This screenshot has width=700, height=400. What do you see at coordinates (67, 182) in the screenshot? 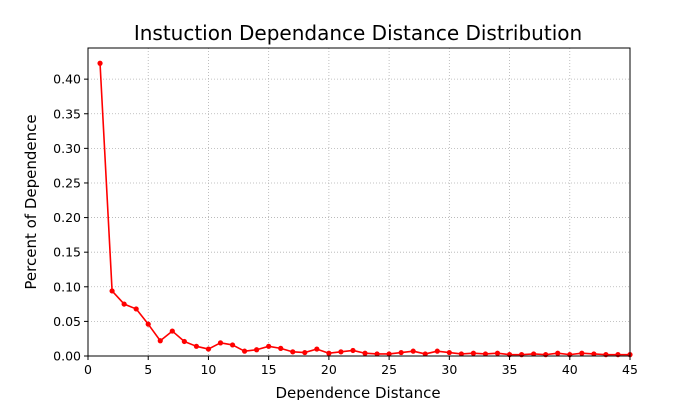
I see `y-tick-label: 0.25` at bounding box center [67, 182].